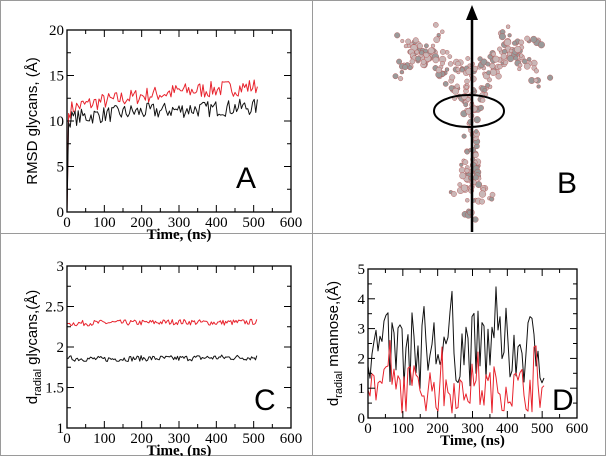 Image resolution: width=606 pixels, height=456 pixels. Describe the element at coordinates (34, 347) in the screenshot. I see `y-axis-label: dradial glycans,(Å)` at that location.